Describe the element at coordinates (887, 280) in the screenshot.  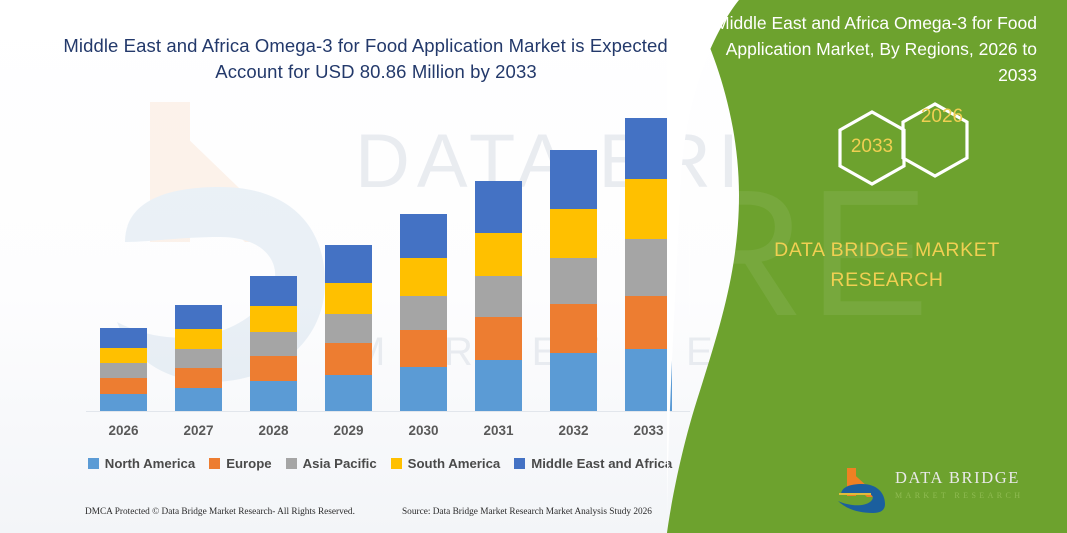
I see `brand-name-line2: RESEARCH` at that location.